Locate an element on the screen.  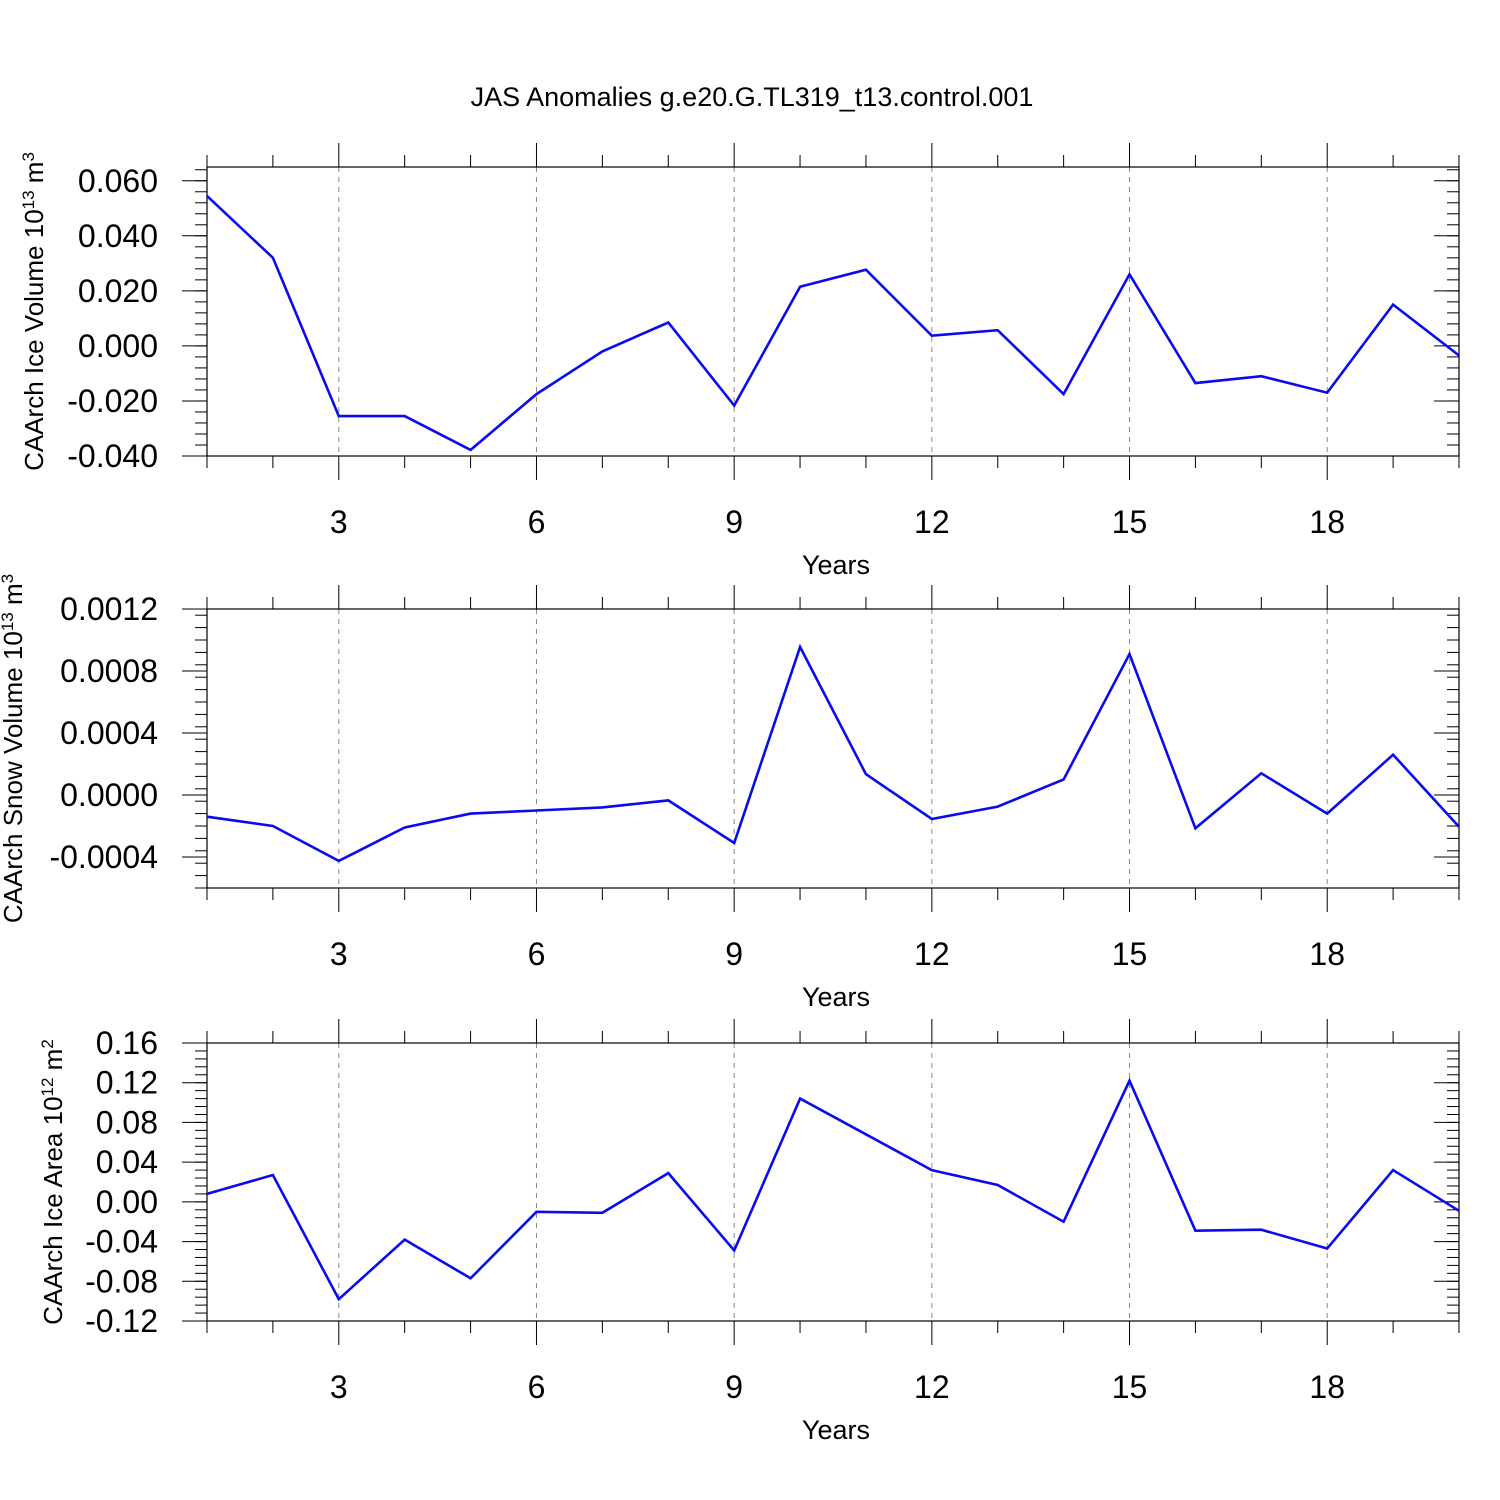
y-tick-label: 0.000 is located at coordinates (118, 346).